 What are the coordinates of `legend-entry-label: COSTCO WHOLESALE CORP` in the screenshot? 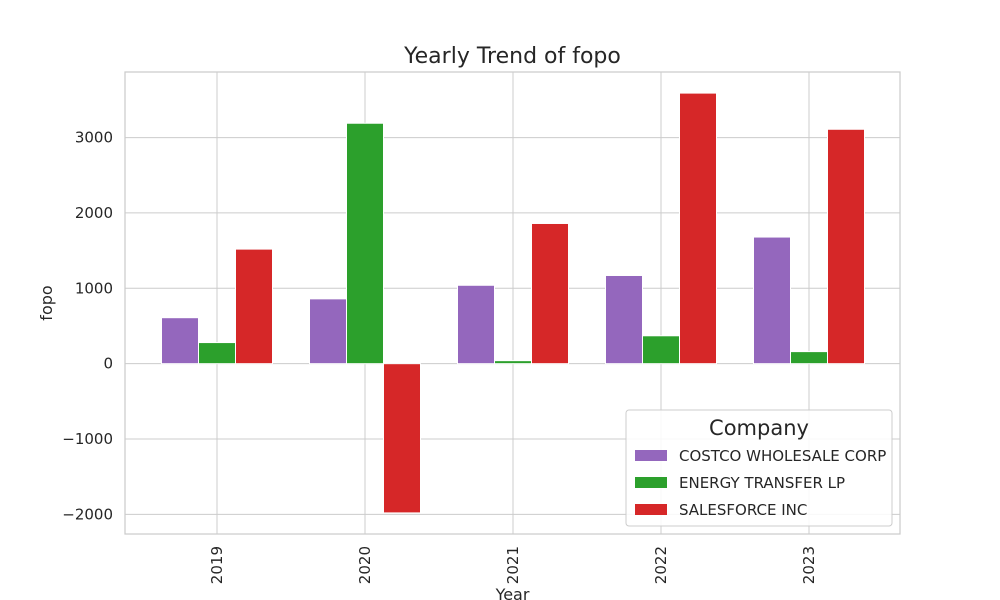 It's located at (782, 456).